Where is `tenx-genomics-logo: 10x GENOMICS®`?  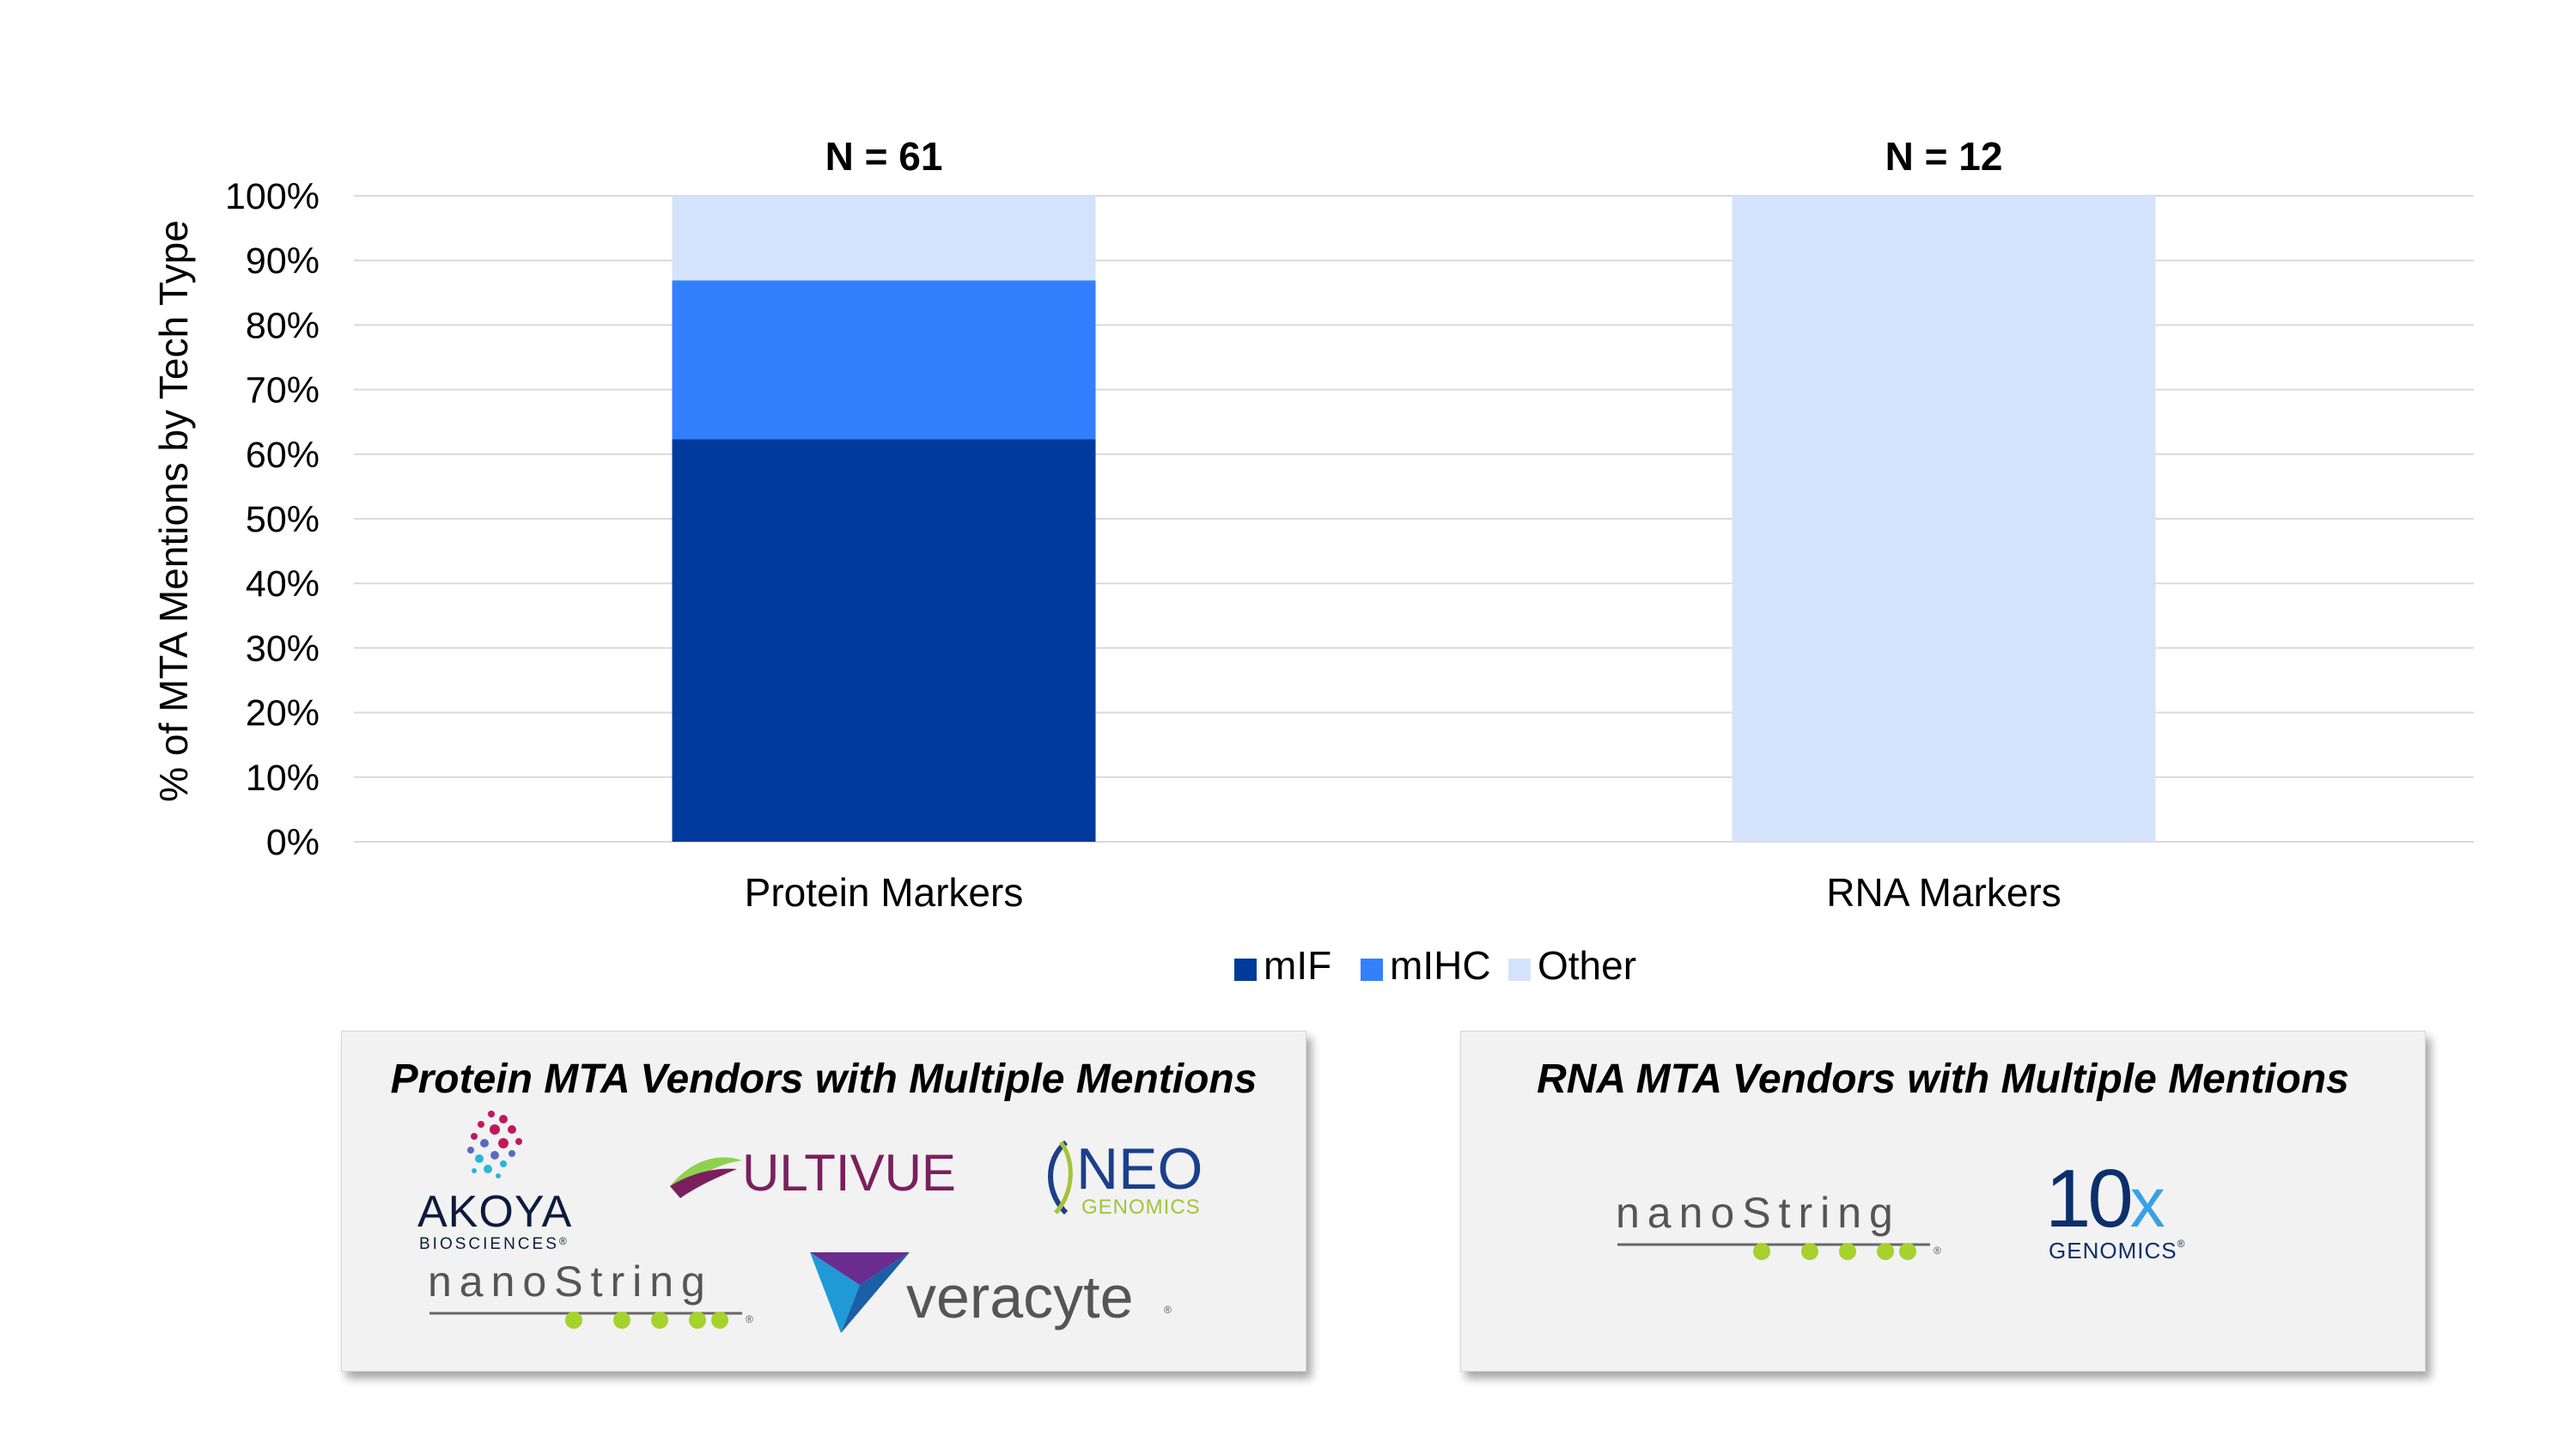
tenx-genomics-logo: 10x GENOMICS® is located at coordinates (2139, 1211).